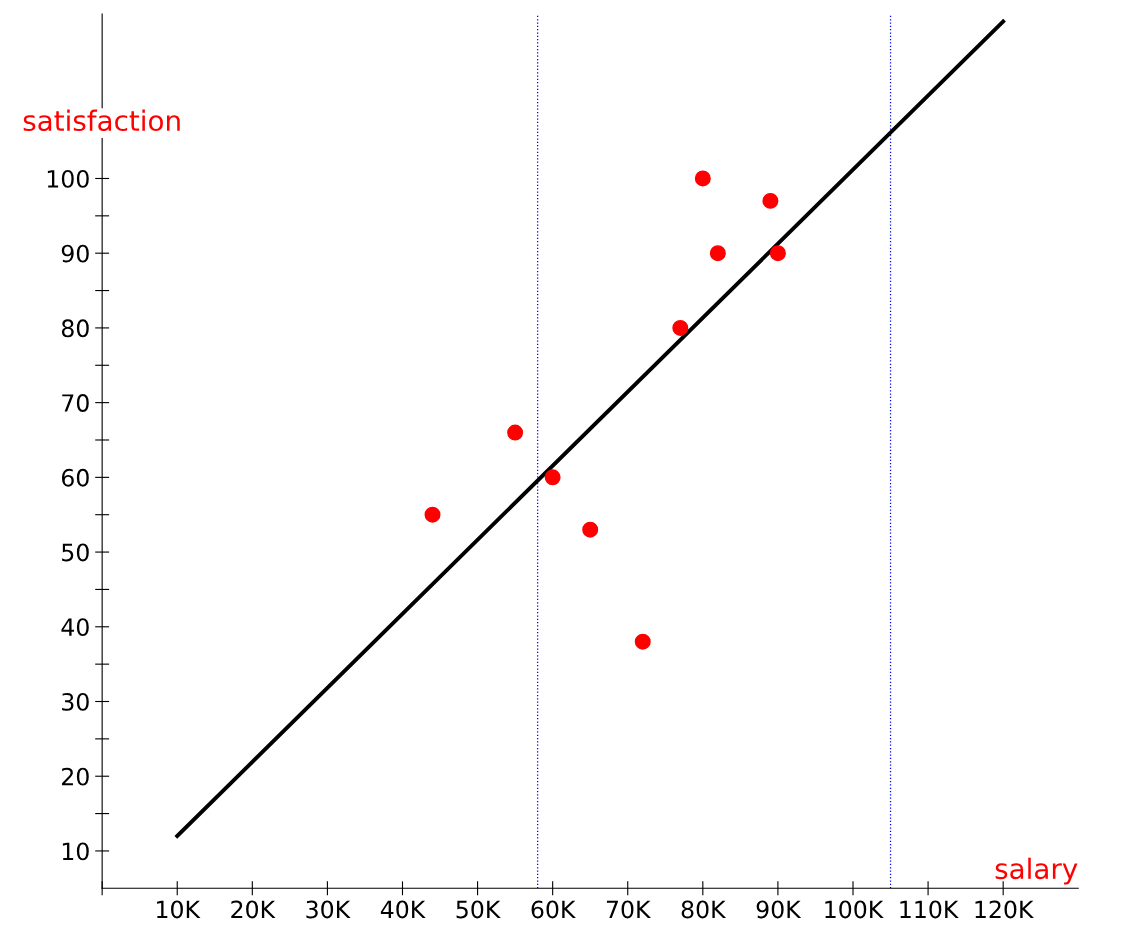 The image size is (1135, 940). What do you see at coordinates (1036, 871) in the screenshot?
I see `x-axis-title: salary` at bounding box center [1036, 871].